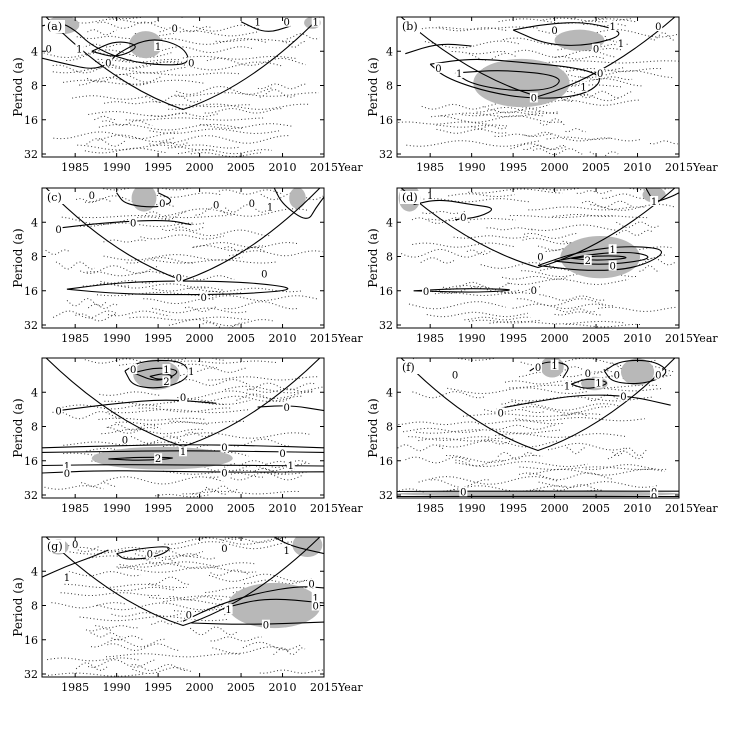  Describe the element at coordinates (410, 26) in the screenshot. I see `panel-label: (b)` at that location.